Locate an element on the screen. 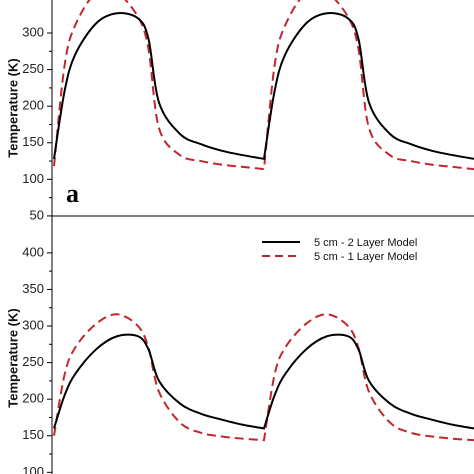  panel-top-letter: a is located at coordinates (72, 193).